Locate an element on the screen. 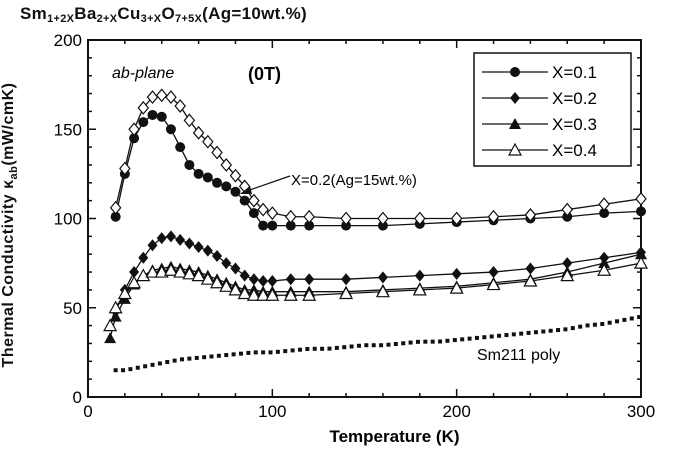 Image resolution: width=675 pixels, height=456 pixels. x-tick-label: 300 is located at coordinates (641, 411).